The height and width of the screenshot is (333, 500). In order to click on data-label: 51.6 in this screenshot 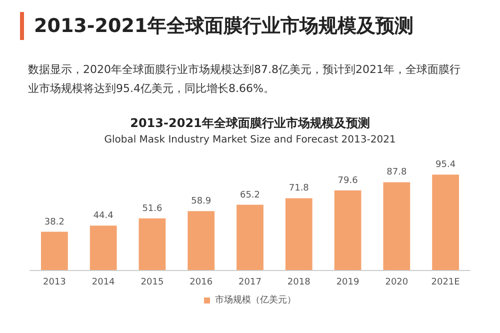, I will do `click(152, 209)`.